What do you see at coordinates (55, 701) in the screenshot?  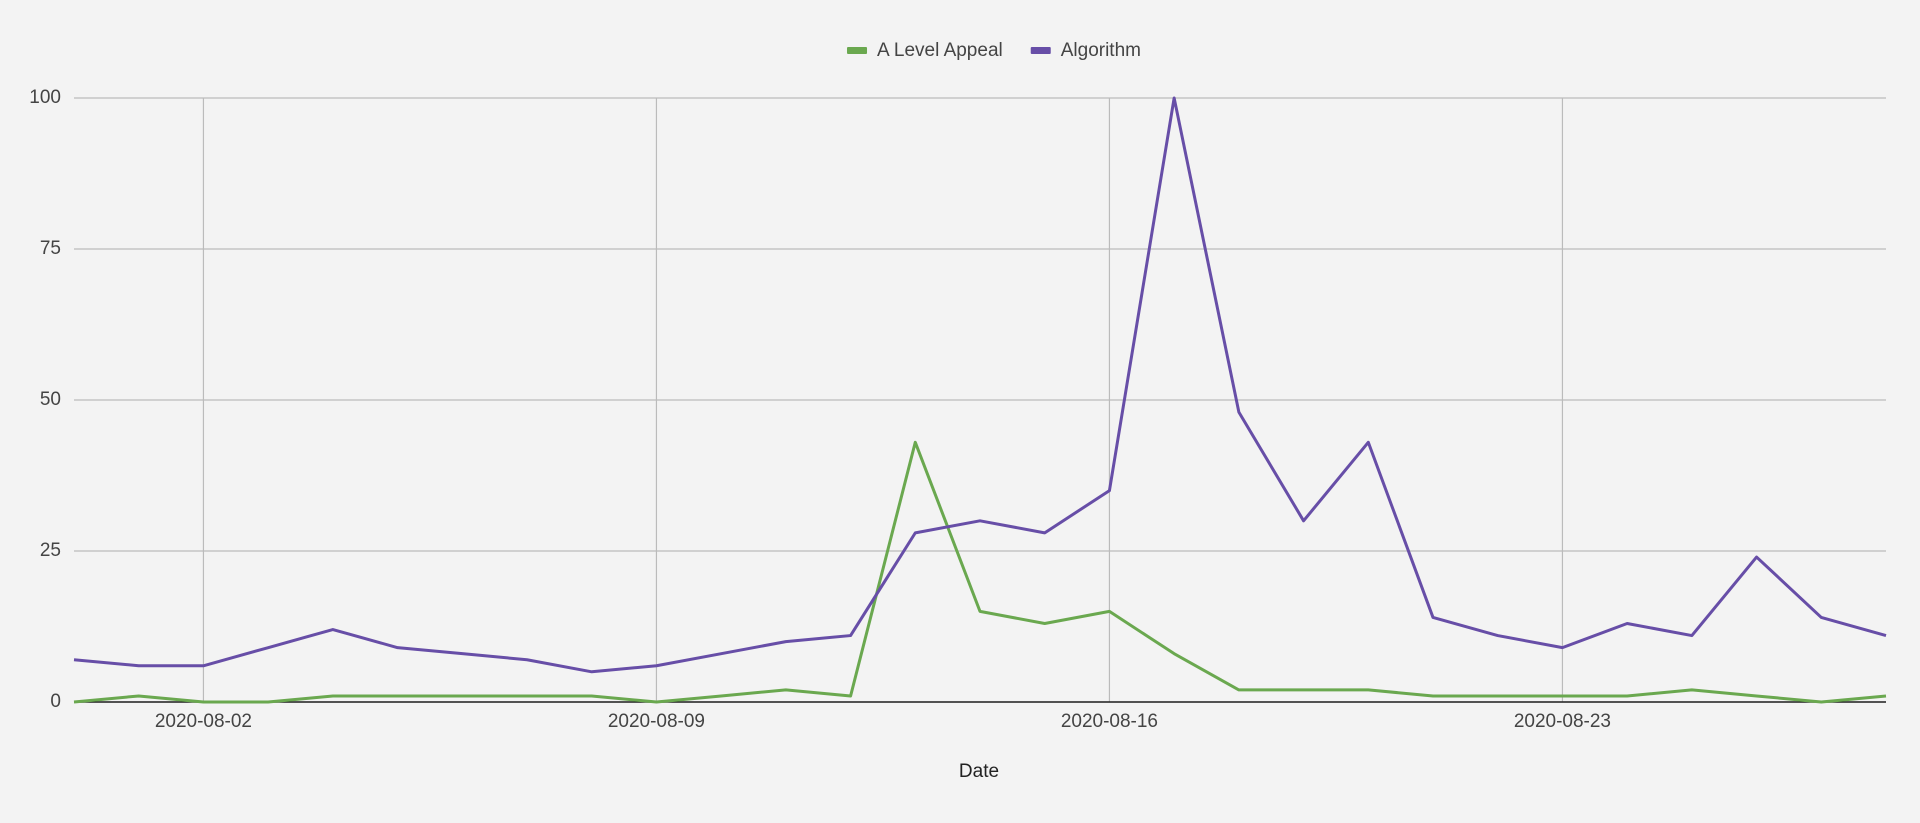 I see `y-tick-label: 0` at bounding box center [55, 701].